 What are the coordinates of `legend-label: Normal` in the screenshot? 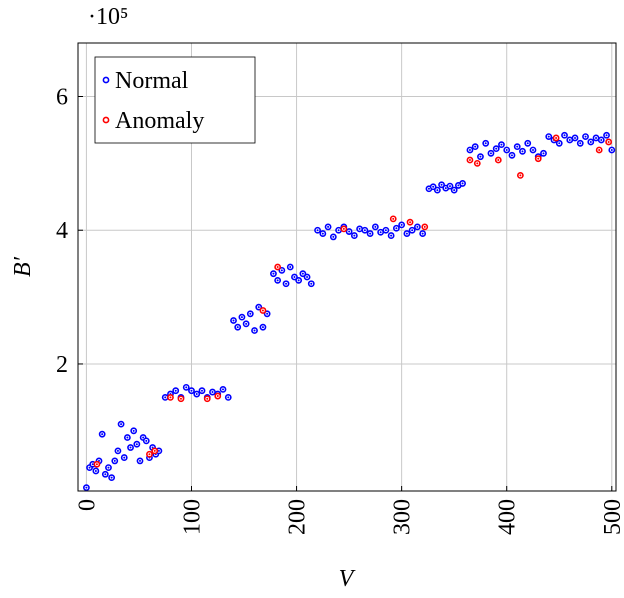 It's located at (152, 81).